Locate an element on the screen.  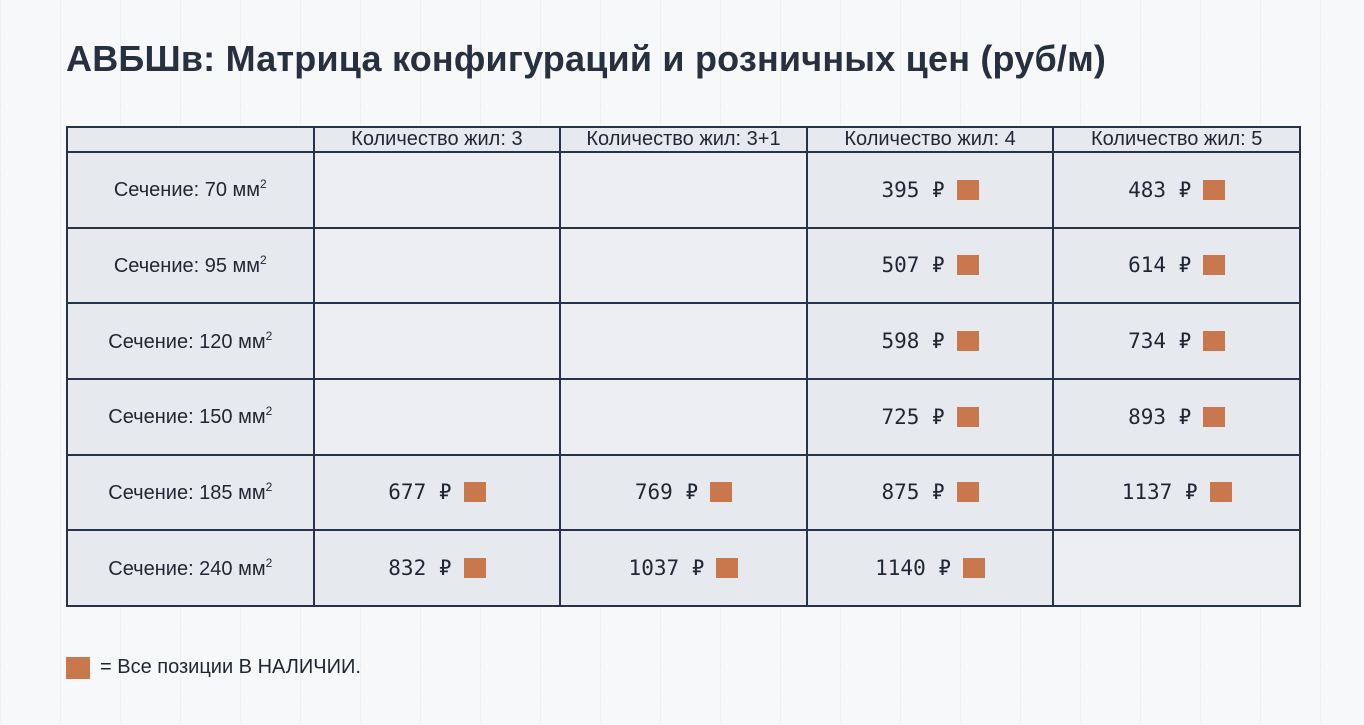
price-cell: 483 ₽ is located at coordinates (1176, 190).